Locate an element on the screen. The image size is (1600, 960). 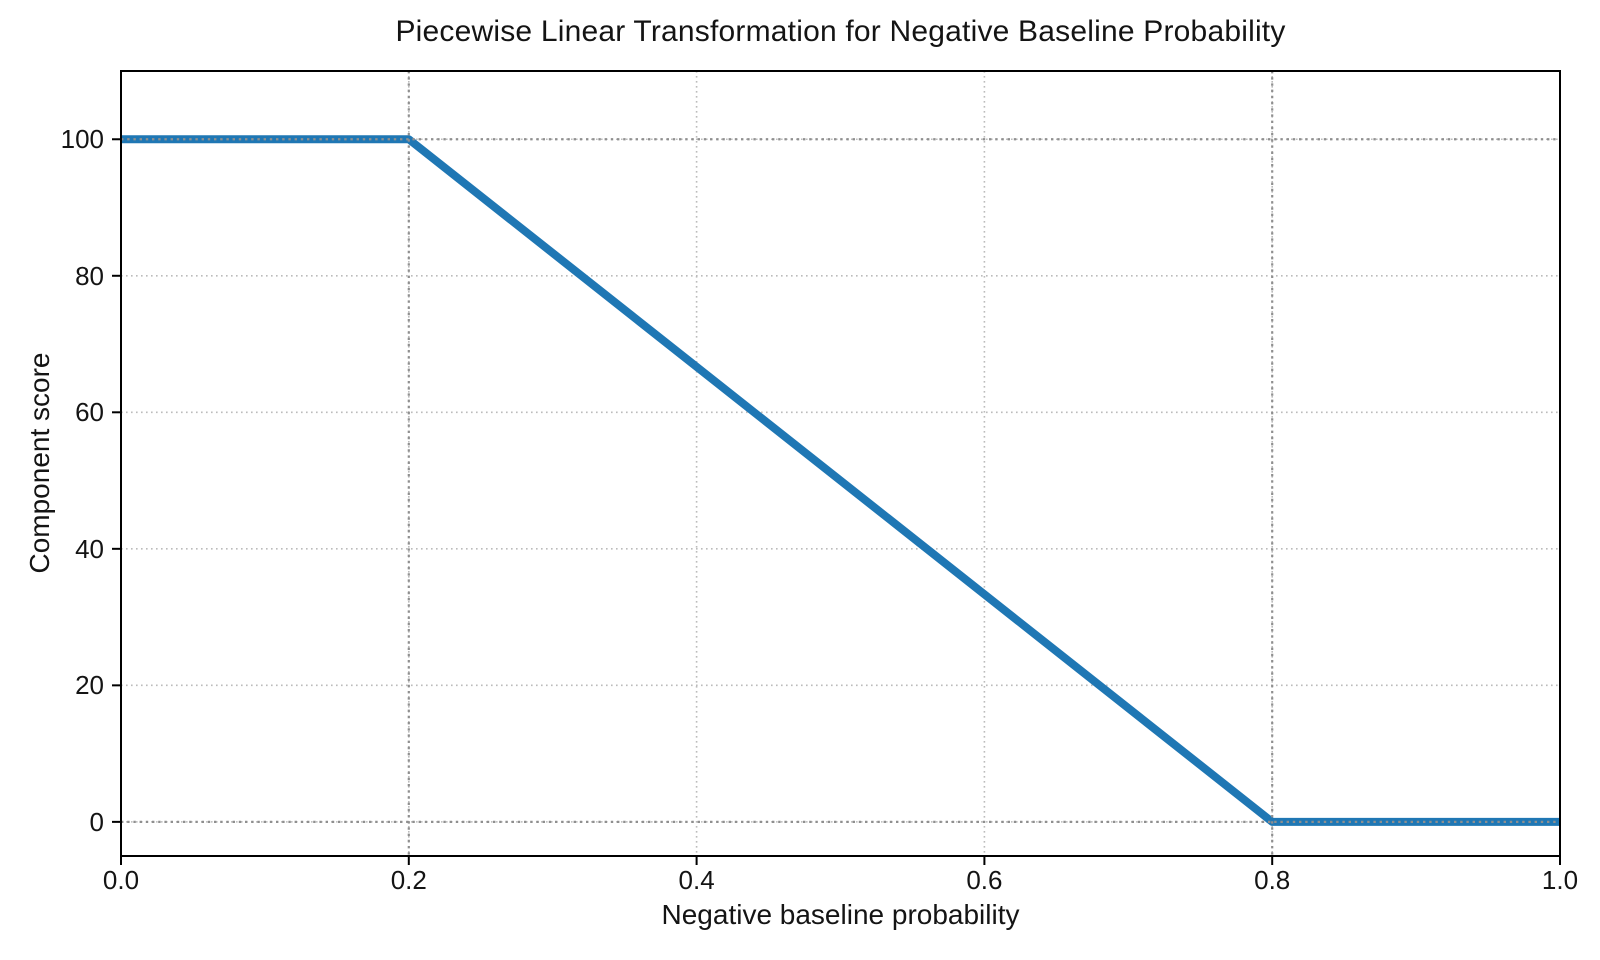
y-tick-label: 100 is located at coordinates (82, 139).